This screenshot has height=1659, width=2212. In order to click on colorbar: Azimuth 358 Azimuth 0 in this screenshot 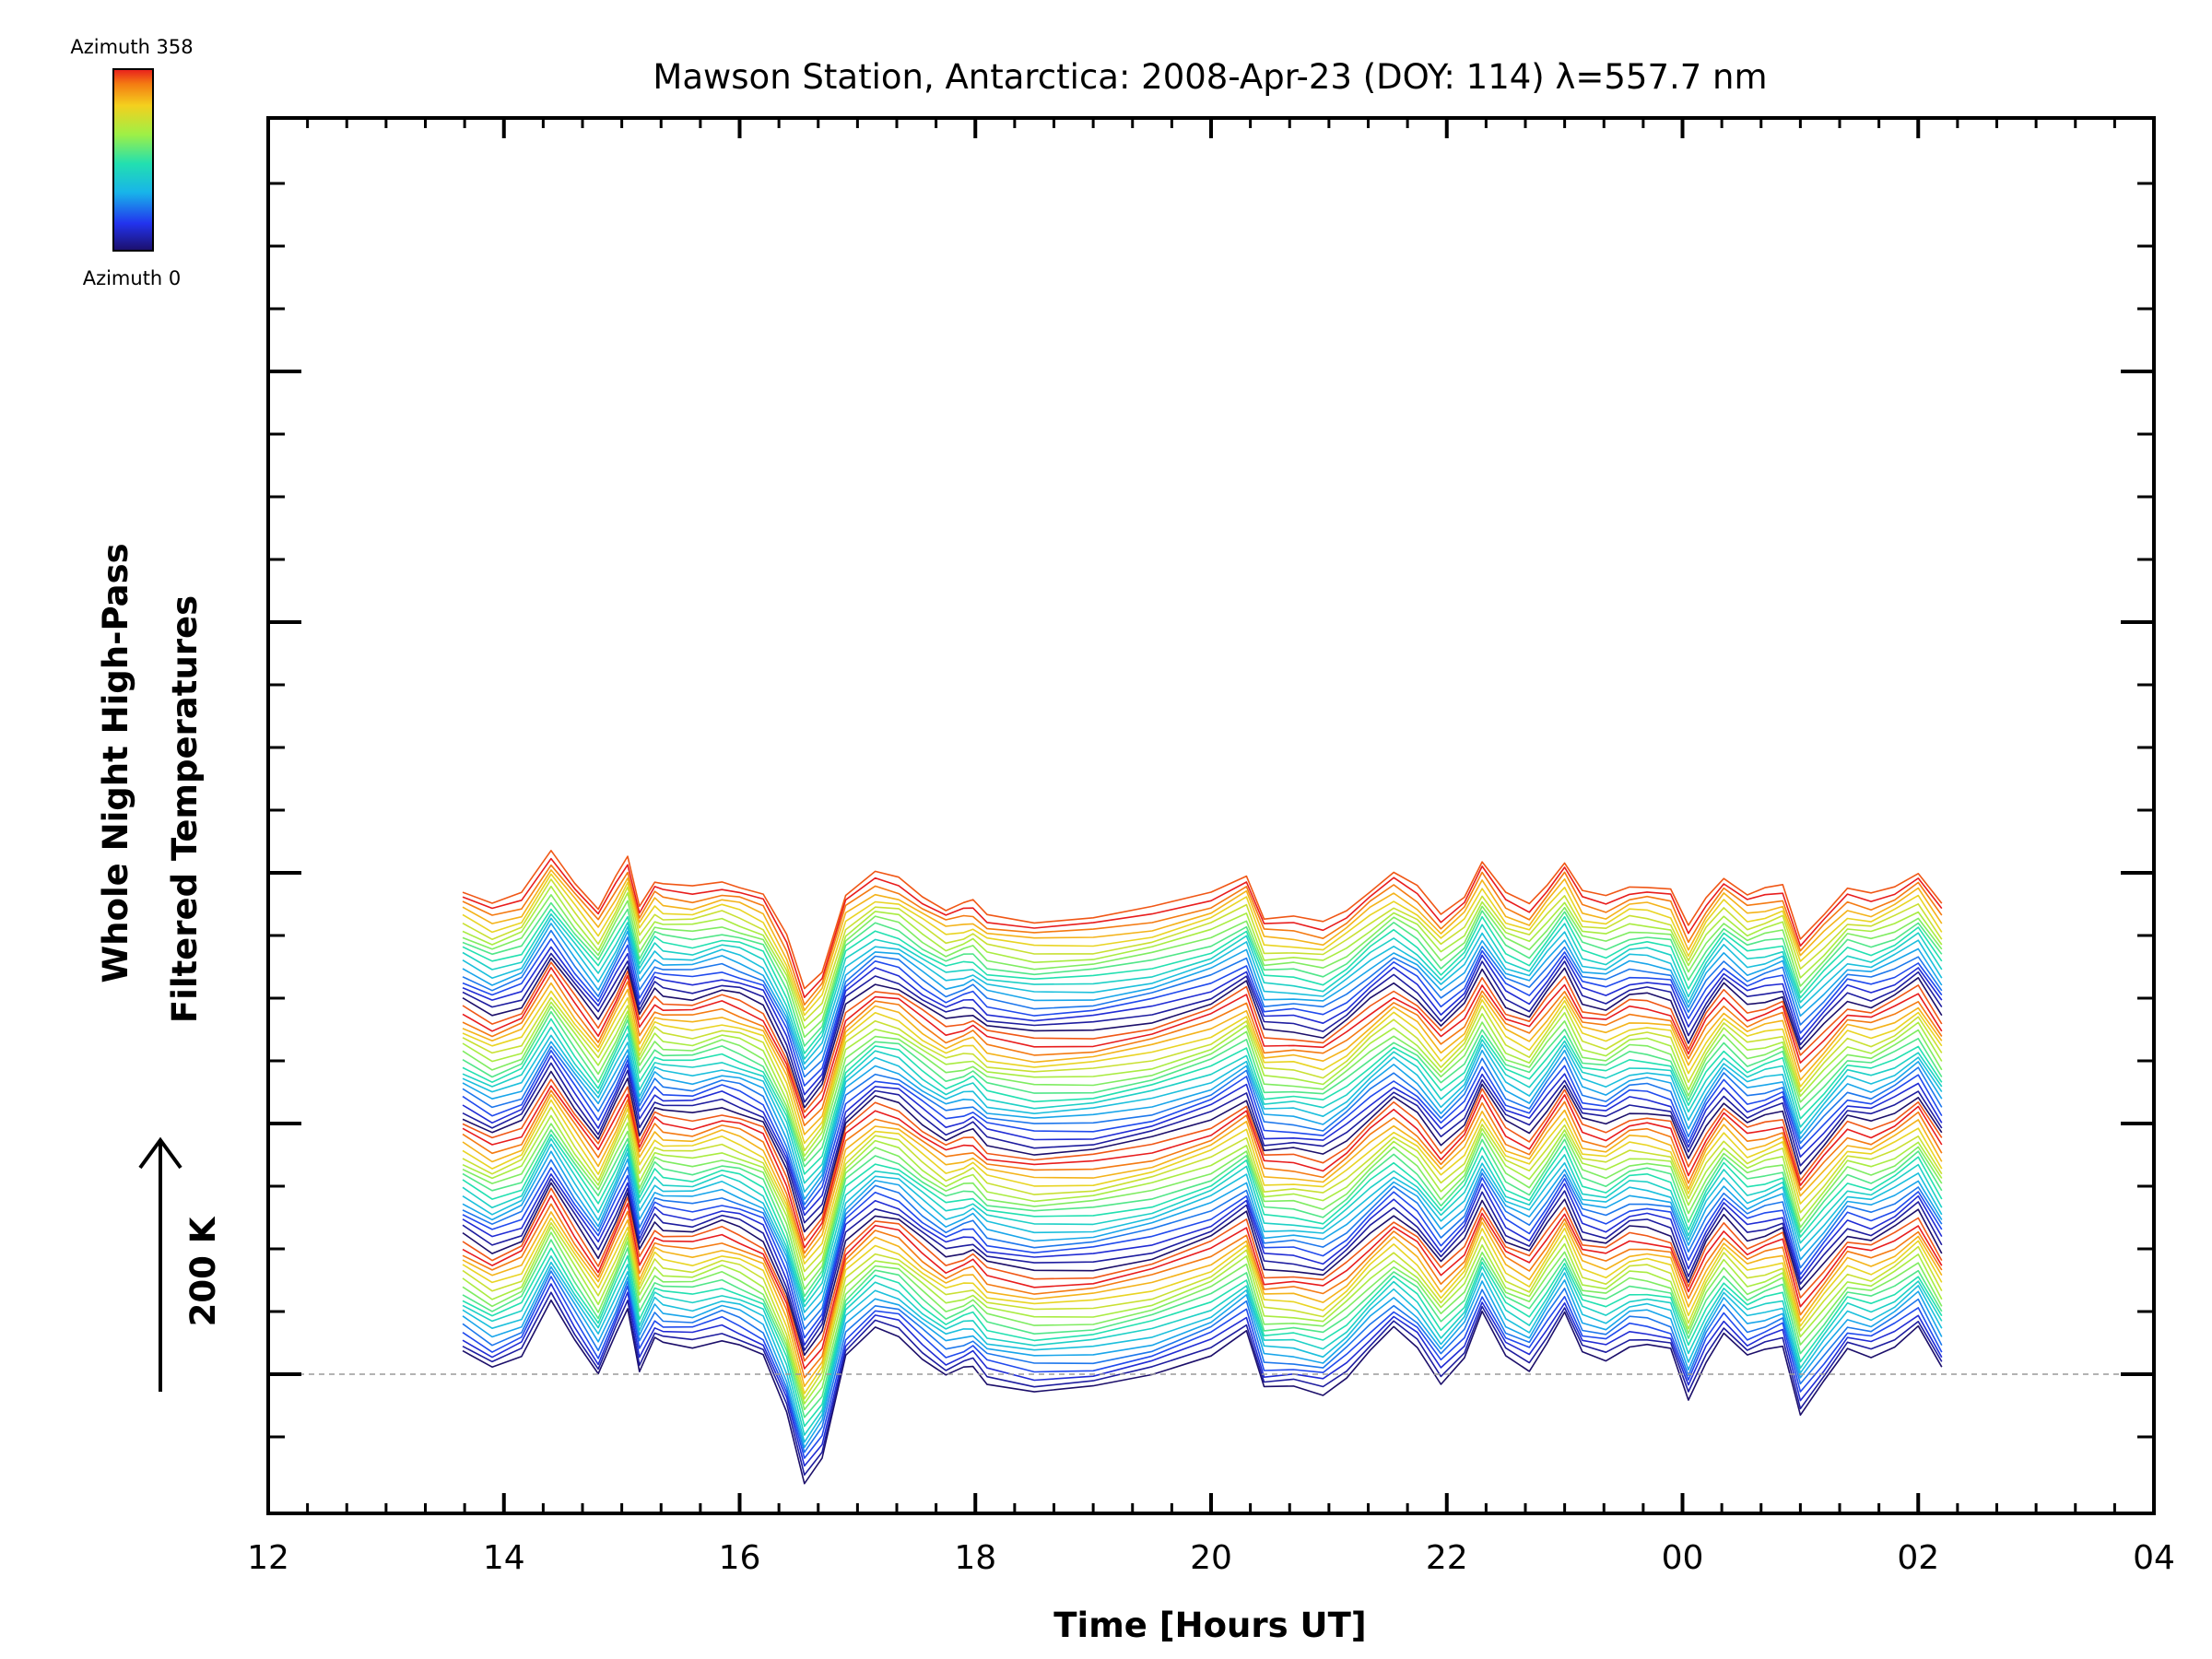, I will do `click(131, 162)`.